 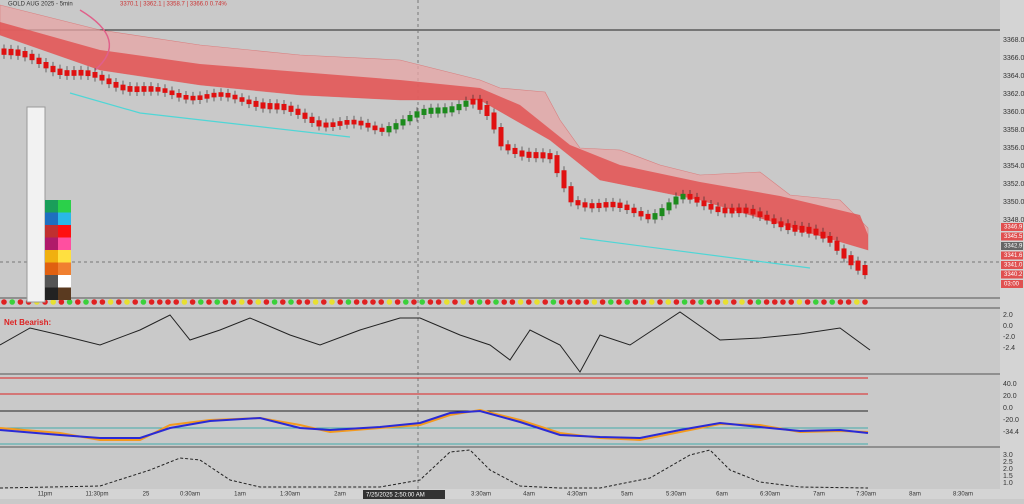 I want to click on osc2-label: 0.0, so click(x=1008, y=408).